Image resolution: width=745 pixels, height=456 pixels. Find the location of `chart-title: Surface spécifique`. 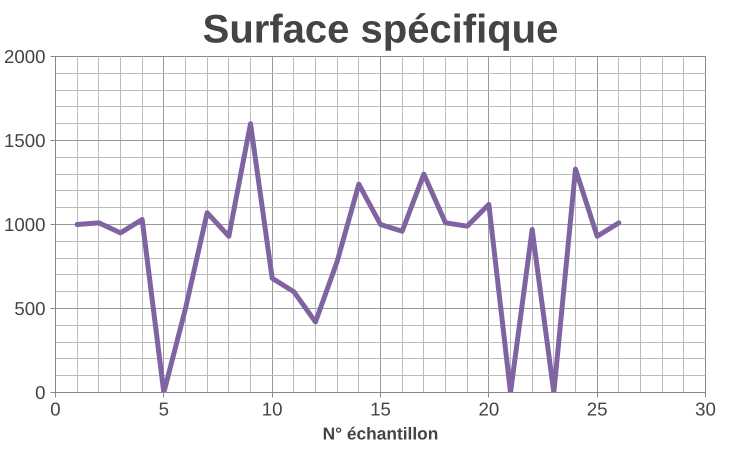

chart-title: Surface spécifique is located at coordinates (380, 30).